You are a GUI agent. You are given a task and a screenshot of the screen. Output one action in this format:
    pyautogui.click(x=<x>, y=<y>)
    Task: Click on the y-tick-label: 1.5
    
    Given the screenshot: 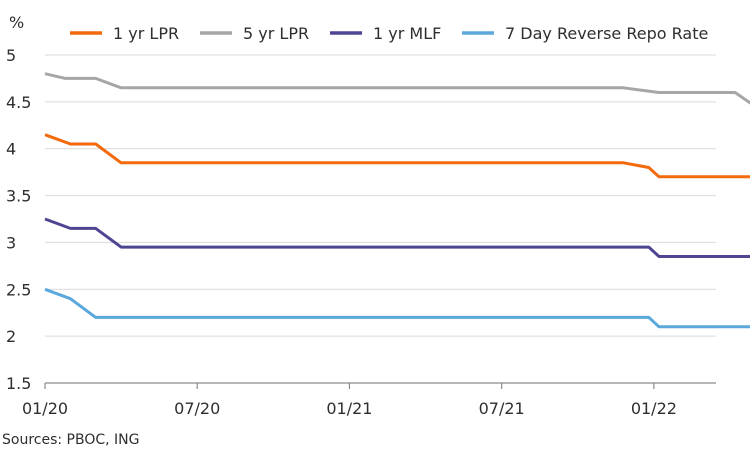 What is the action you would take?
    pyautogui.click(x=18, y=383)
    